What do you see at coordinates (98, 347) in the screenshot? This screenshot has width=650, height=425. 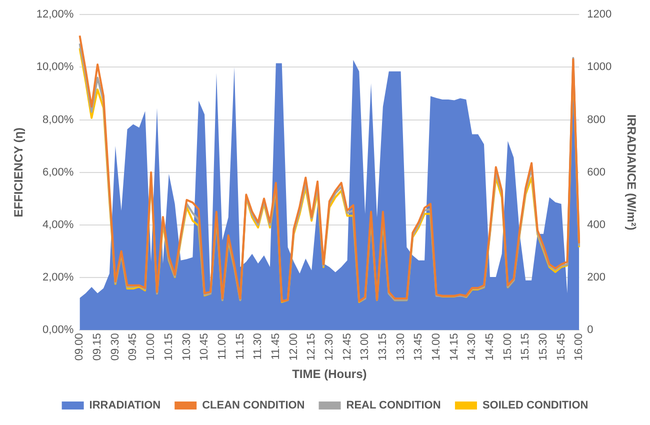 I see `x-tick-label: 09.15` at bounding box center [98, 347].